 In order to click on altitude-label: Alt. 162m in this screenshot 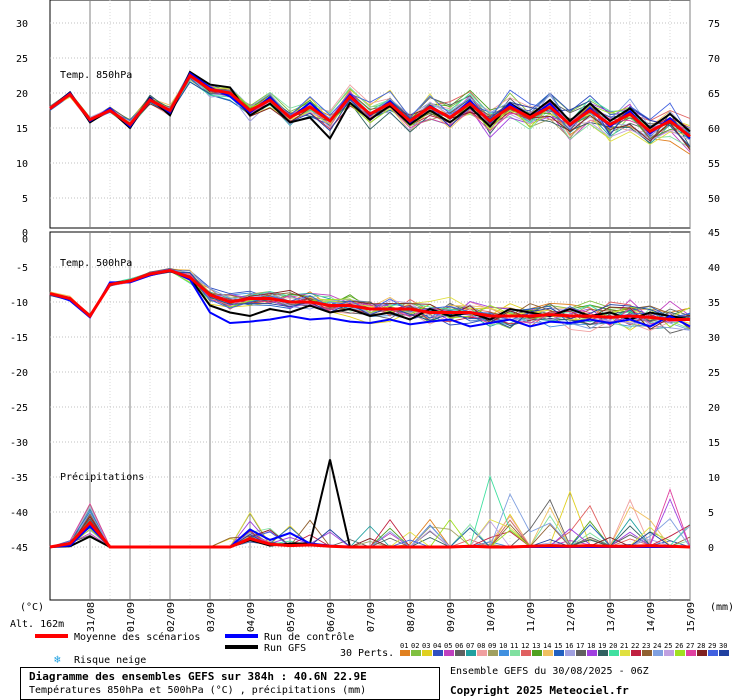, I will do `click(37, 624)`.